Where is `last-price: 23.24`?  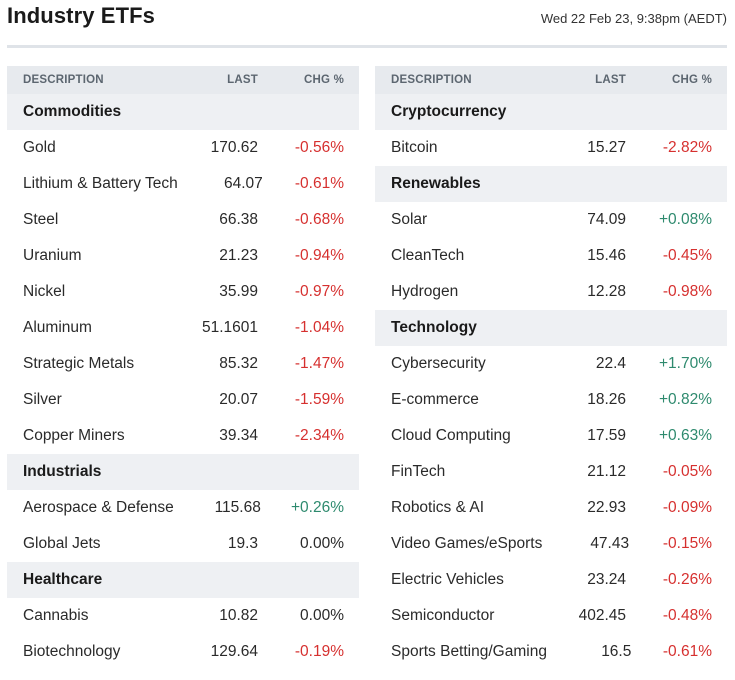 last-price: 23.24 is located at coordinates (606, 579).